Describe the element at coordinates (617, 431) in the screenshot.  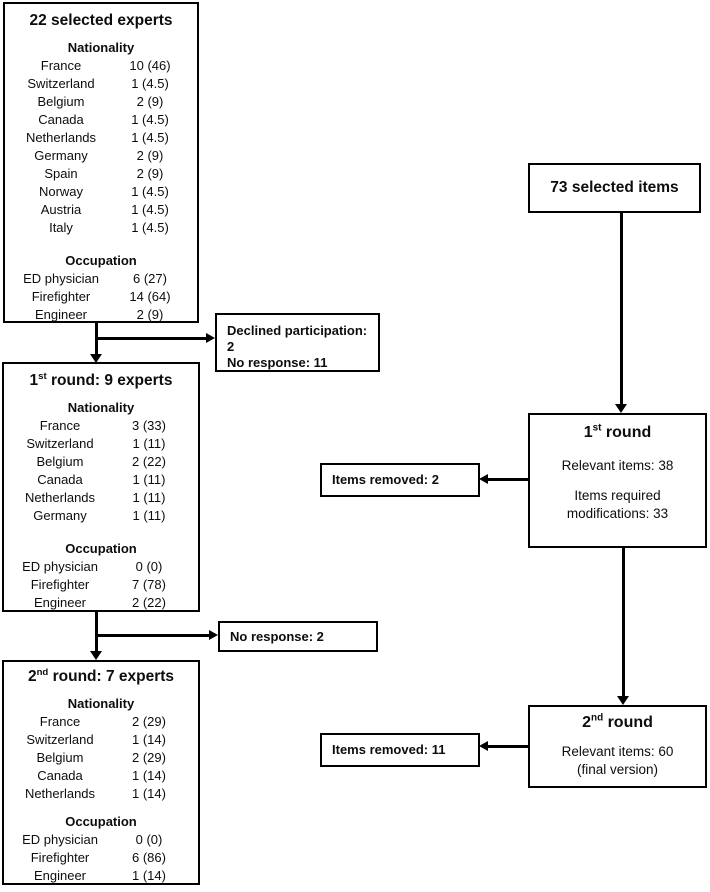
I see `items-round1-title: 1st round` at that location.